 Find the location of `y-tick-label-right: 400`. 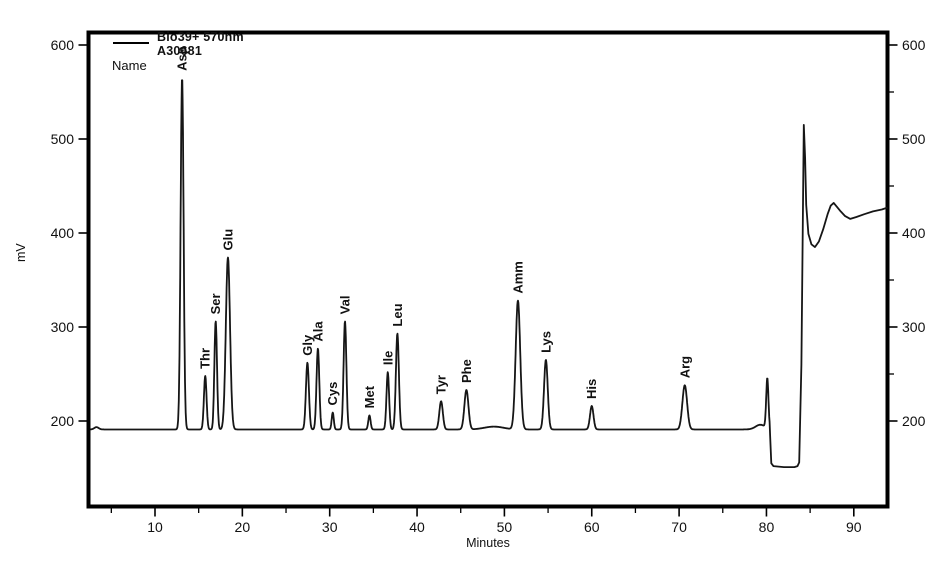

y-tick-label-right: 400 is located at coordinates (914, 233).